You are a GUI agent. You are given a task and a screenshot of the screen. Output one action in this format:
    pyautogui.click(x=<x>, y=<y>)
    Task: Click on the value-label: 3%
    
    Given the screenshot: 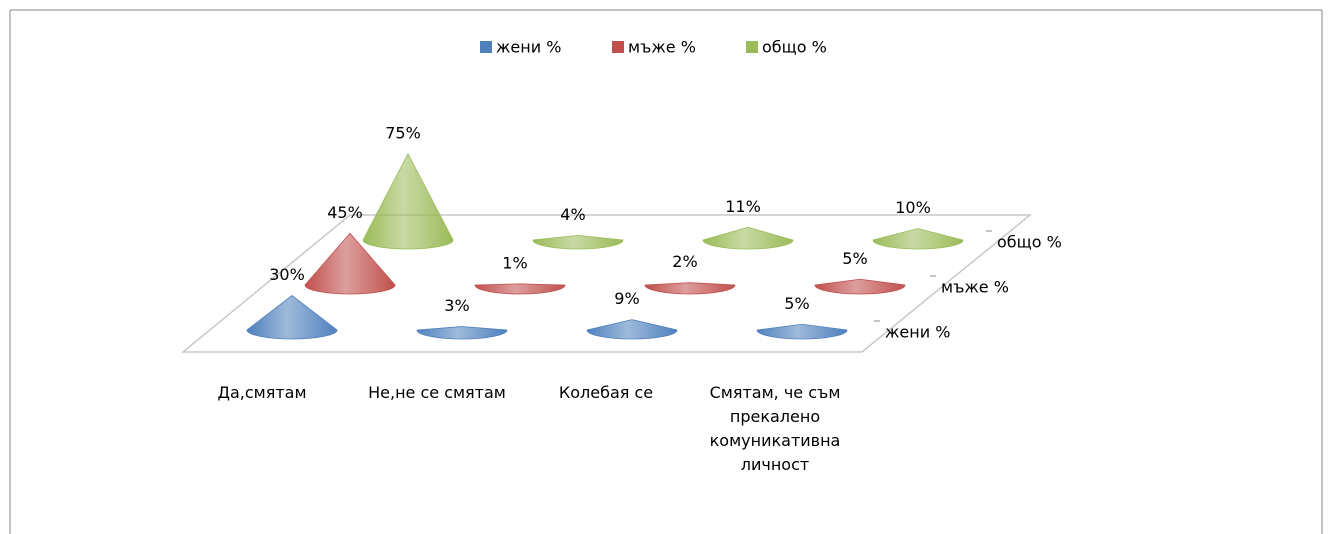 What is the action you would take?
    pyautogui.click(x=456, y=305)
    